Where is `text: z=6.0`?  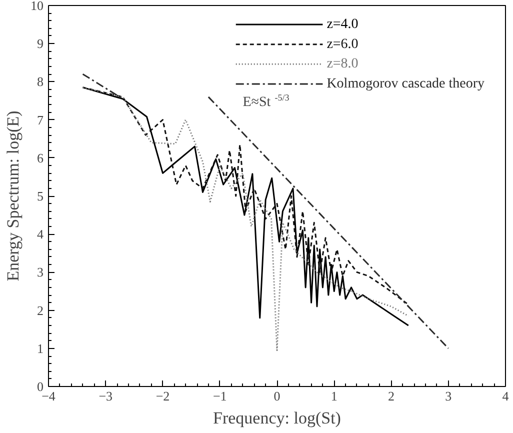 text: z=6.0 is located at coordinates (342, 44).